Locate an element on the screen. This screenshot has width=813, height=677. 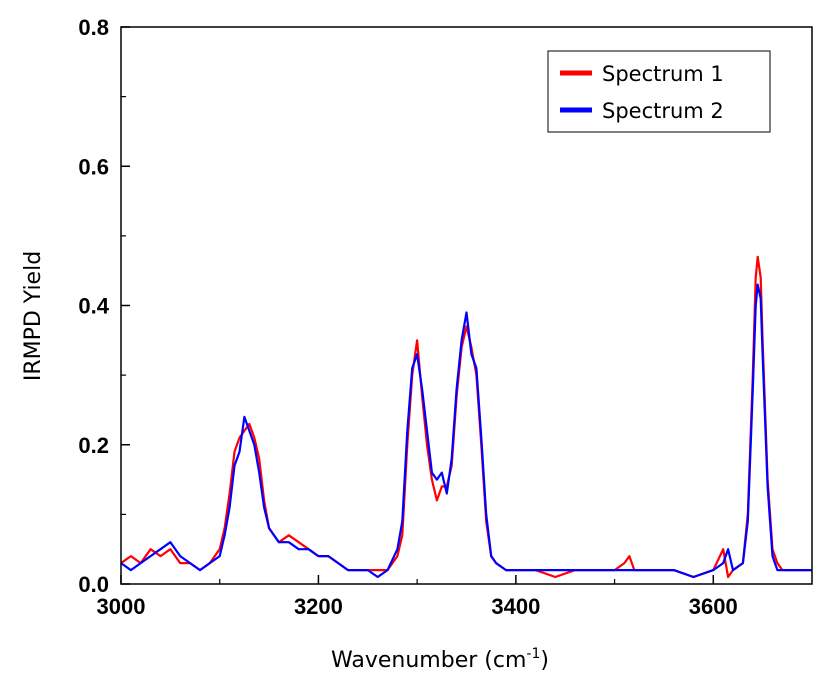
x-axis-title: Wavenumber (cm-1) is located at coordinates (440, 659).